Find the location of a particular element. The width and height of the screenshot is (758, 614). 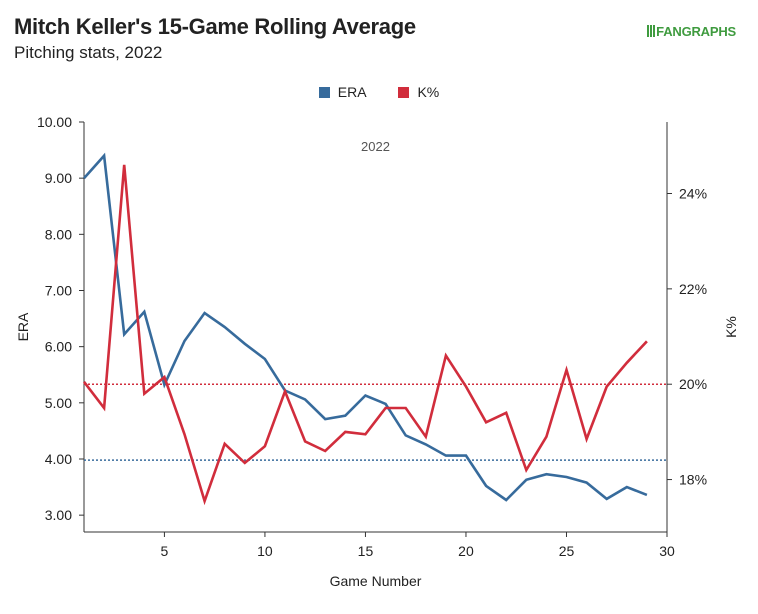

panel-label: 2022 is located at coordinates (375, 146).